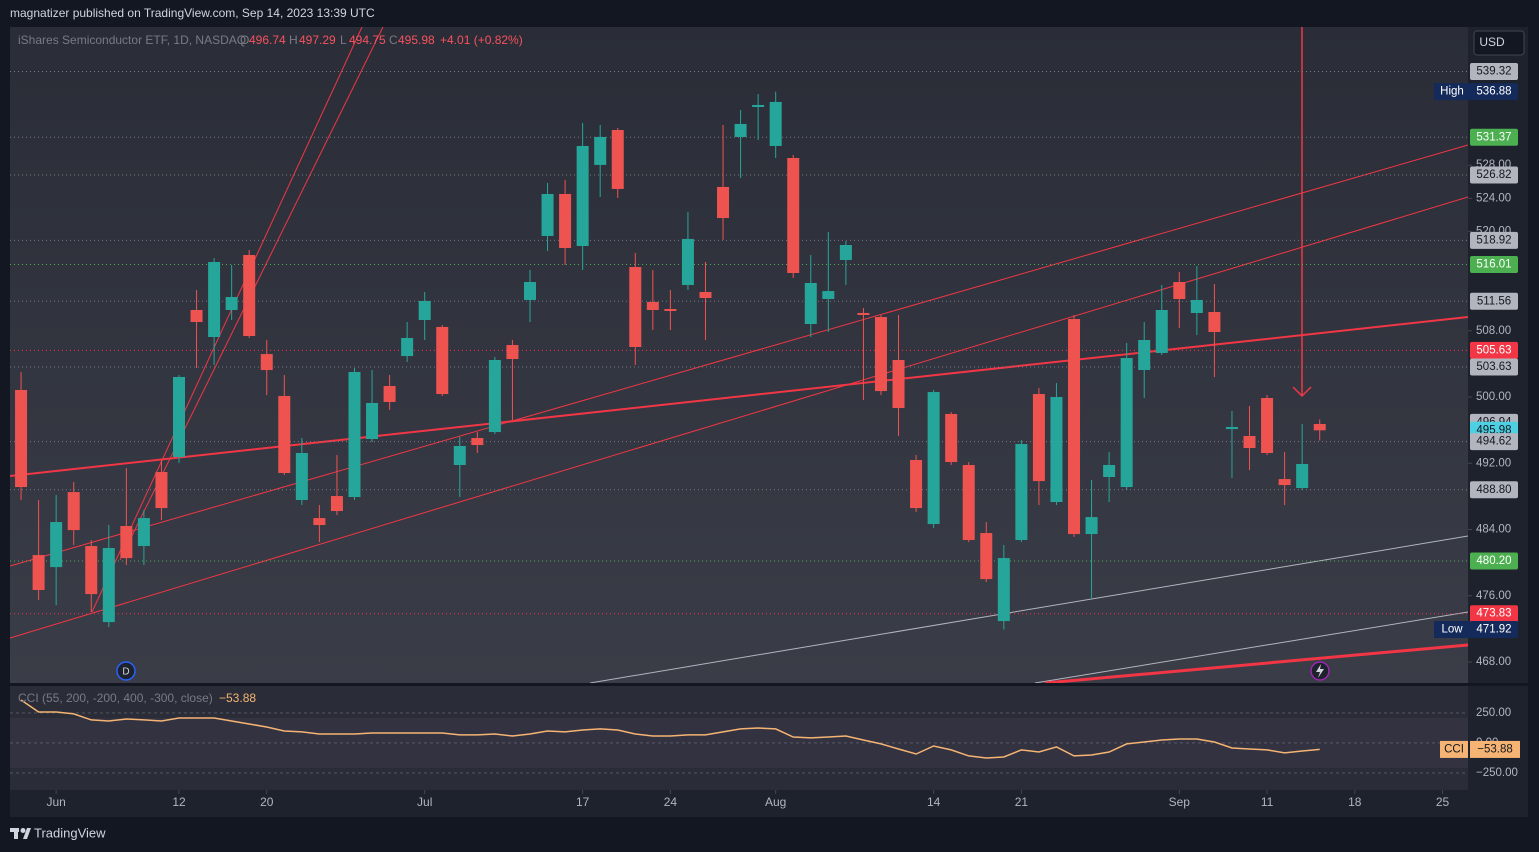 Image resolution: width=1539 pixels, height=852 pixels. I want to click on currency-button, so click(1499, 43).